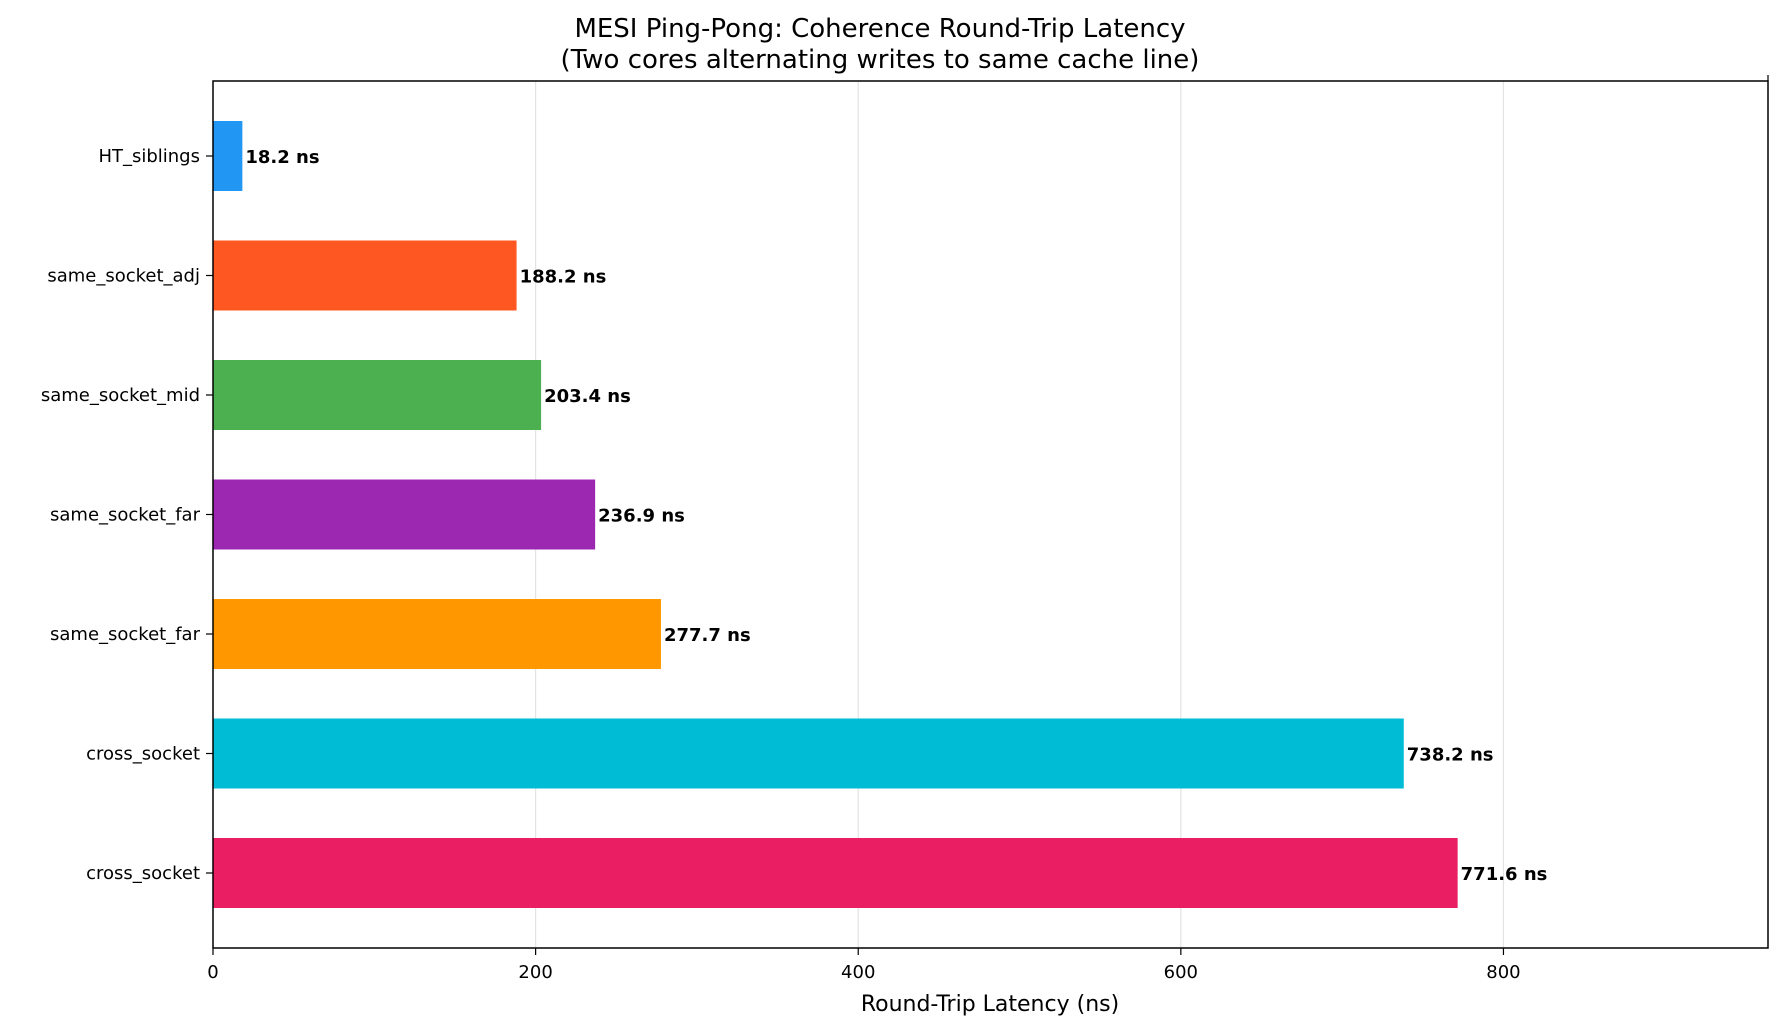 The image size is (1780, 1030). Describe the element at coordinates (641, 516) in the screenshot. I see `bar-value-label: 236.9 ns` at that location.